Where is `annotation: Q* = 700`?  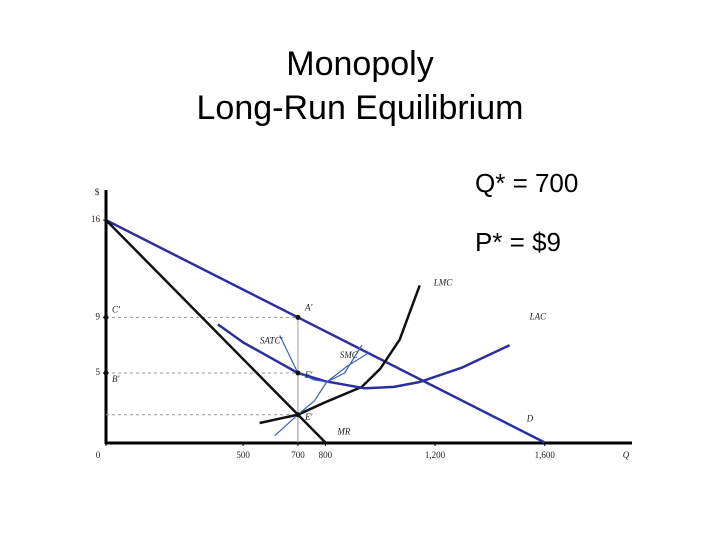 annotation: Q* = 700 is located at coordinates (526, 183).